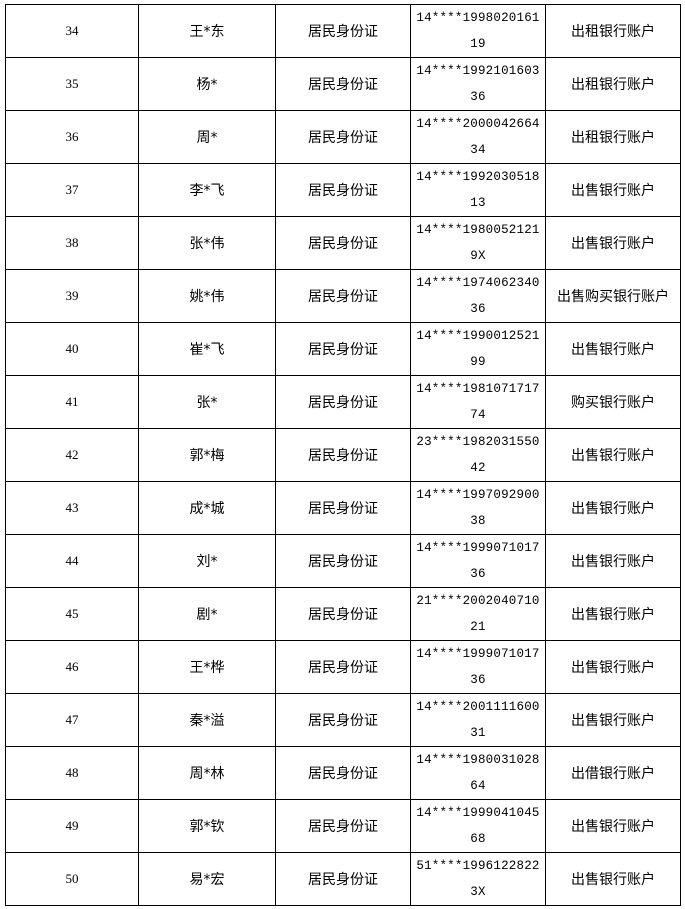  What do you see at coordinates (478, 813) in the screenshot?
I see `id-number-part1: 14****1999041045` at bounding box center [478, 813].